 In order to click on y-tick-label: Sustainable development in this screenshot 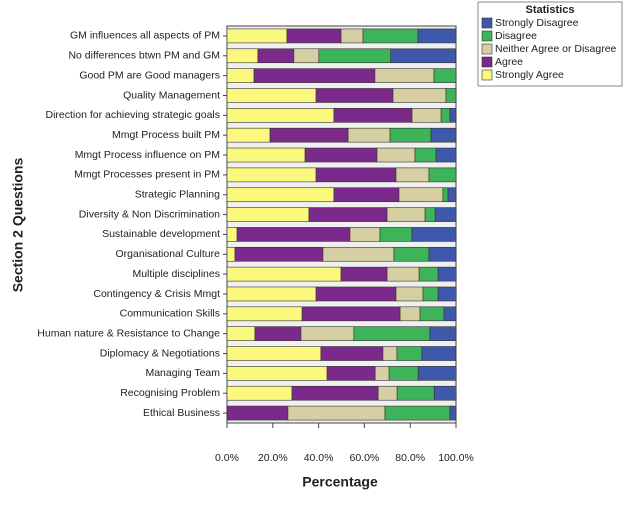, I will do `click(161, 234)`.